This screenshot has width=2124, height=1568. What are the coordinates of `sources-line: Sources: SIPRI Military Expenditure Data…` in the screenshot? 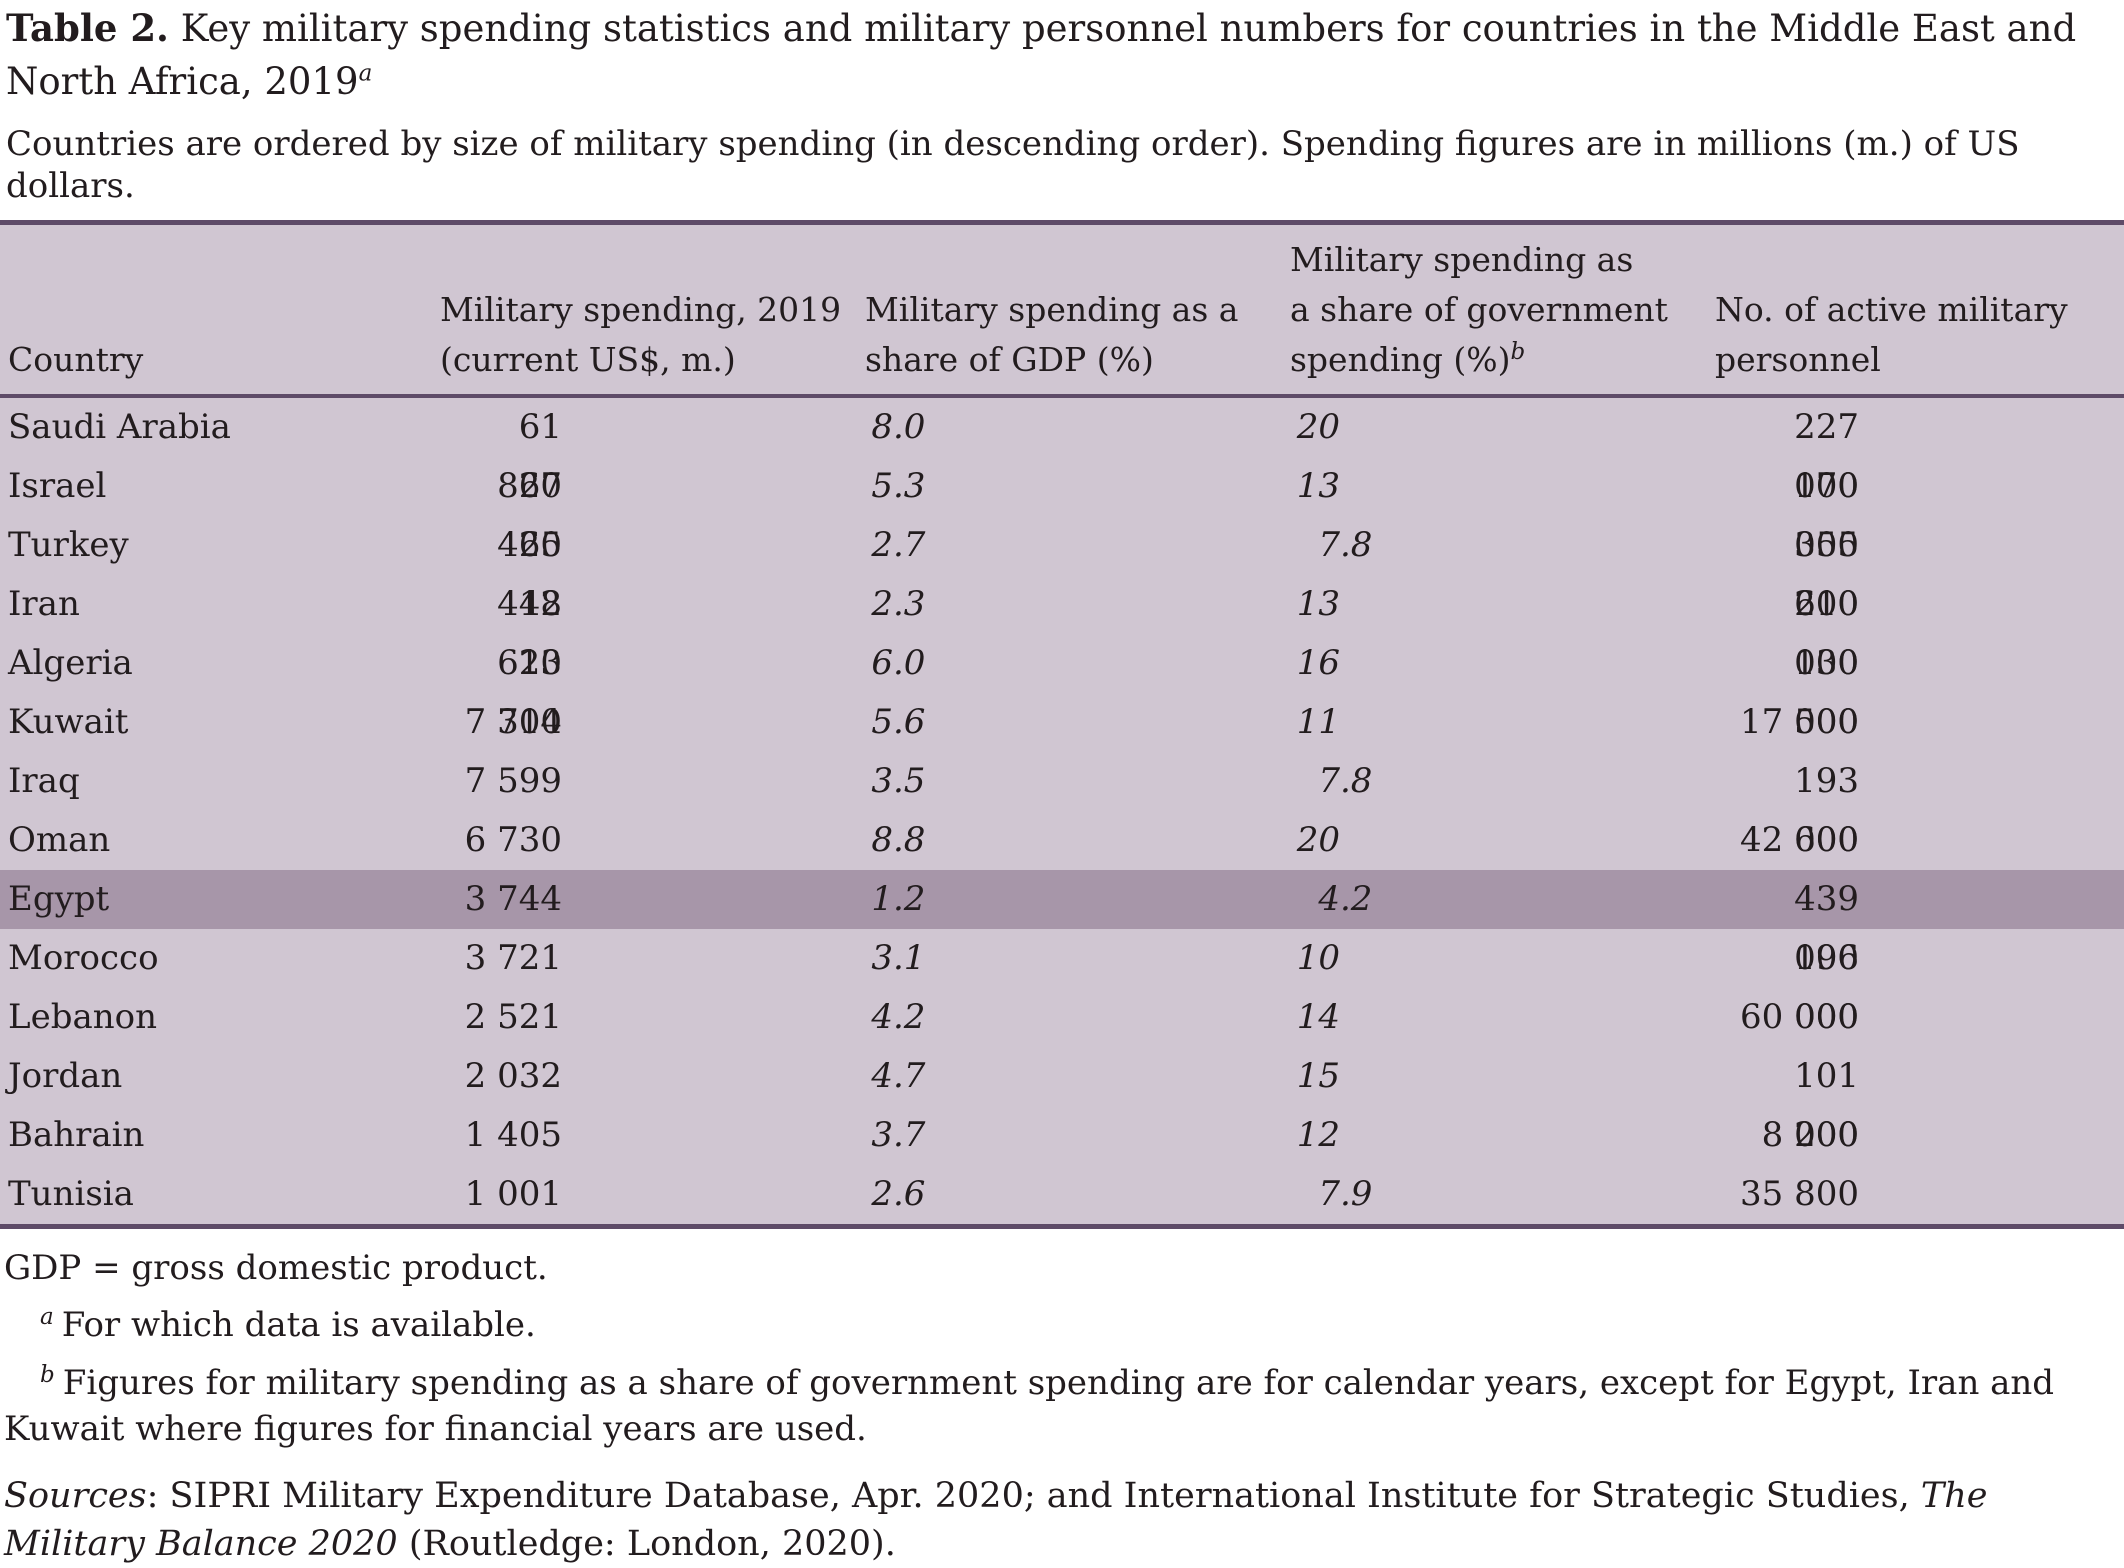 It's located at (1061, 1520).